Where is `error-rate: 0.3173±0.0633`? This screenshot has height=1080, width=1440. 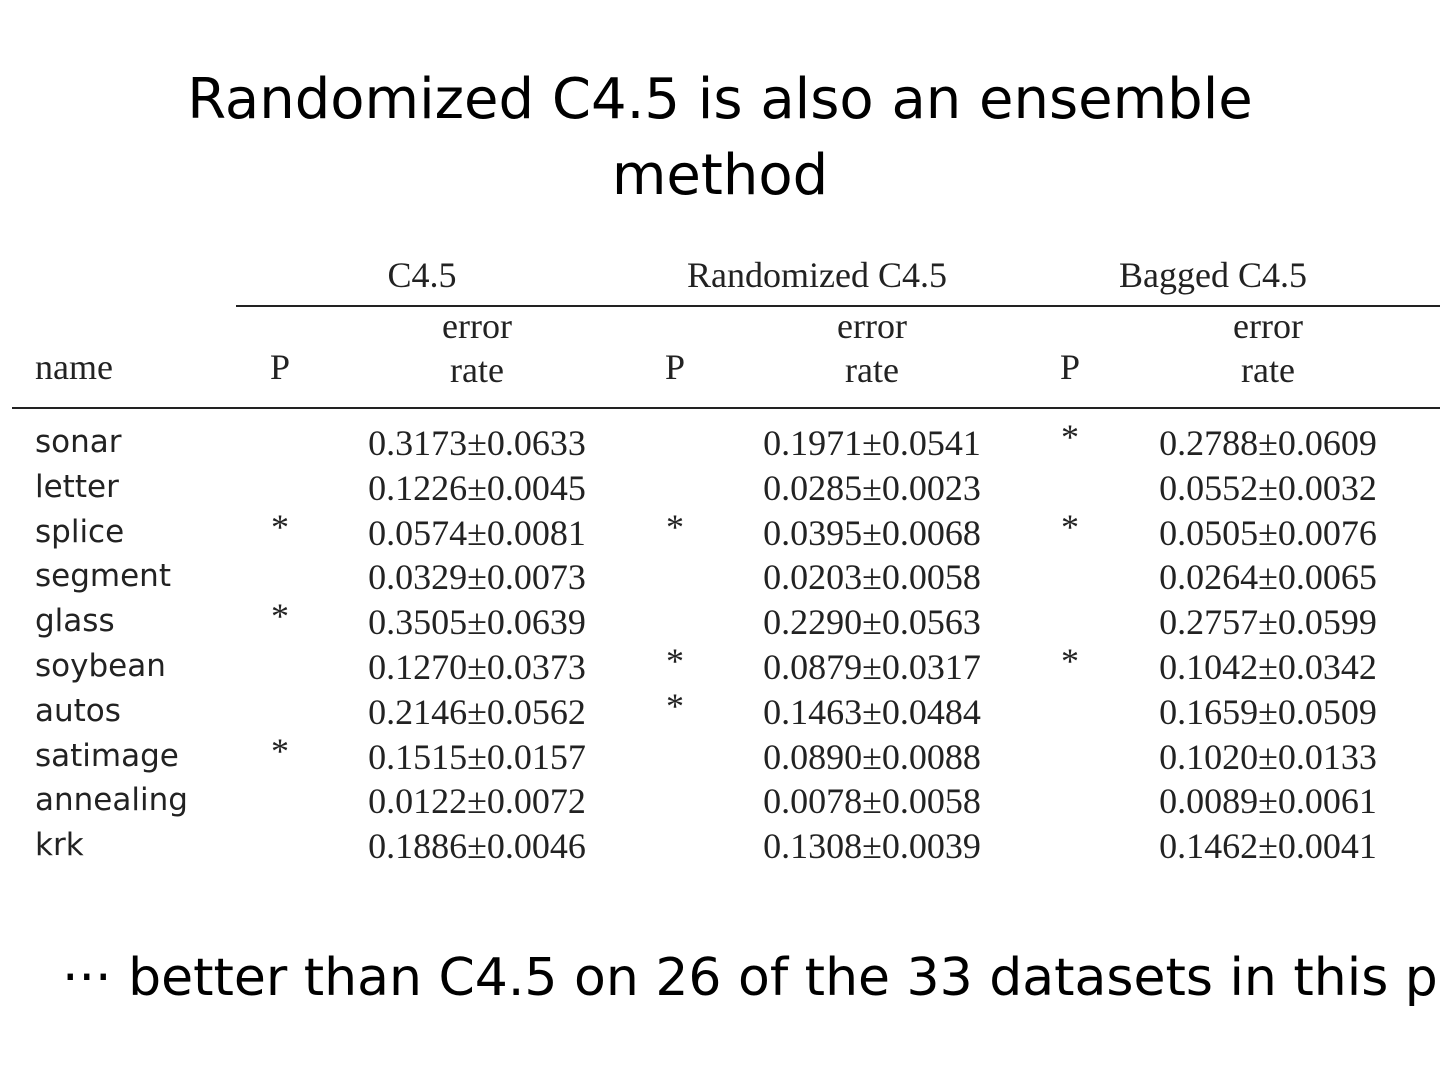 error-rate: 0.3173±0.0633 is located at coordinates (477, 443).